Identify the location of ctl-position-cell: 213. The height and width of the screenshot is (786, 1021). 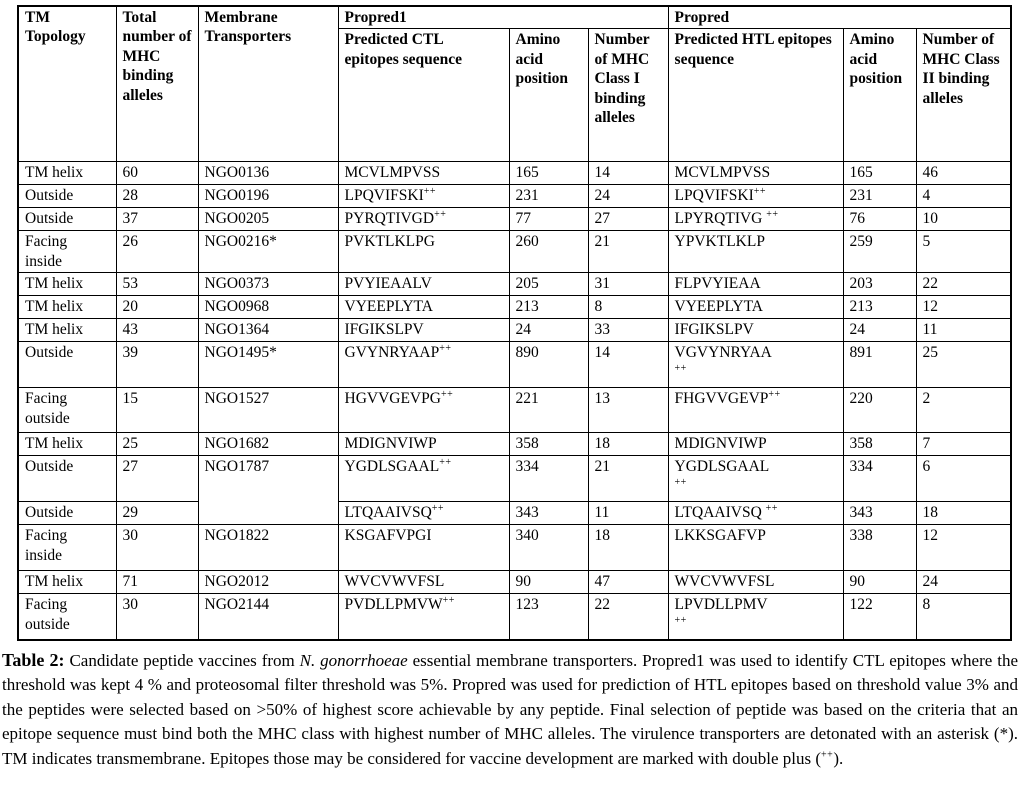
(548, 307).